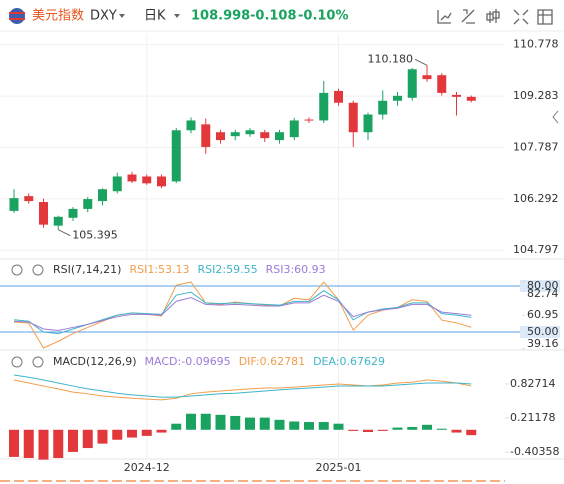 This screenshot has height=484, width=564. I want to click on legend-entry: DIF:0.62781, so click(272, 361).